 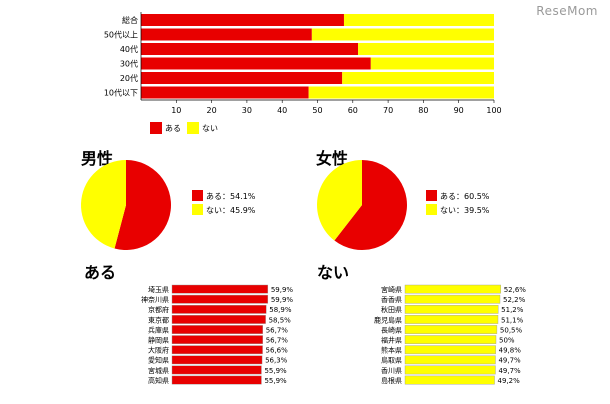 What do you see at coordinates (493, 110) in the screenshot?
I see `x-tick-label: 100` at bounding box center [493, 110].